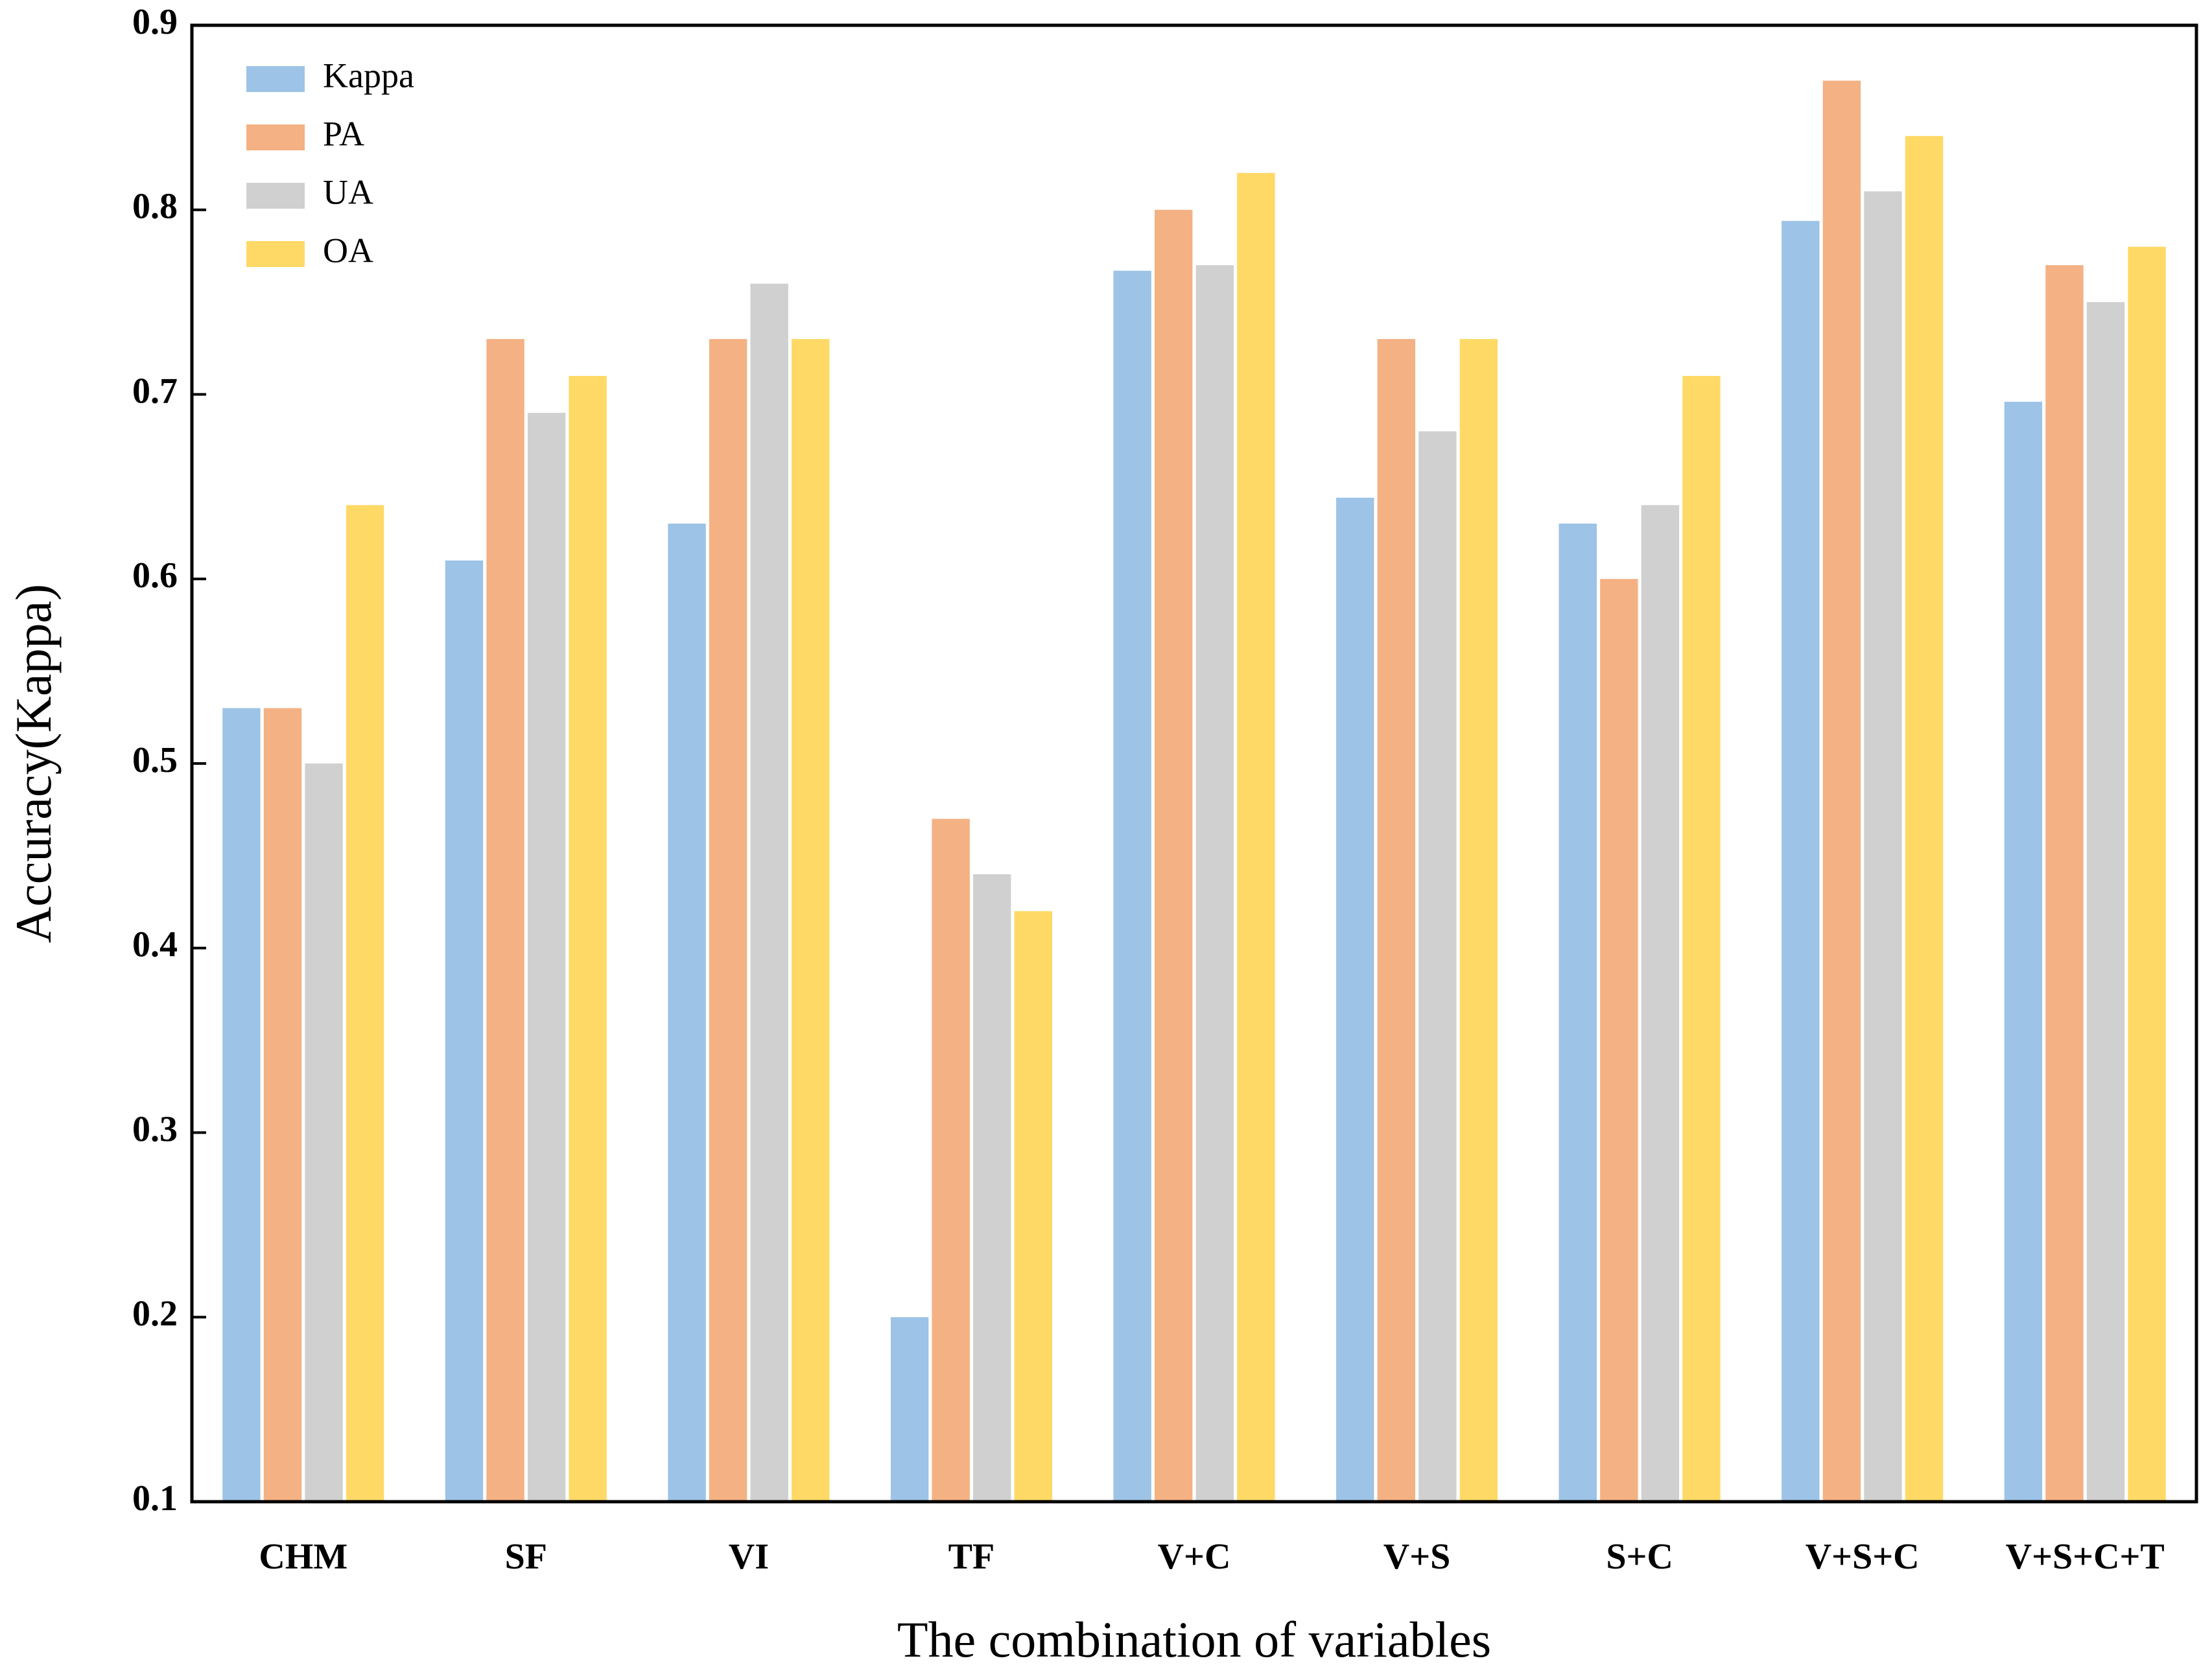 This screenshot has height=1678, width=2212. I want to click on legend-label: Kappa, so click(368, 75).